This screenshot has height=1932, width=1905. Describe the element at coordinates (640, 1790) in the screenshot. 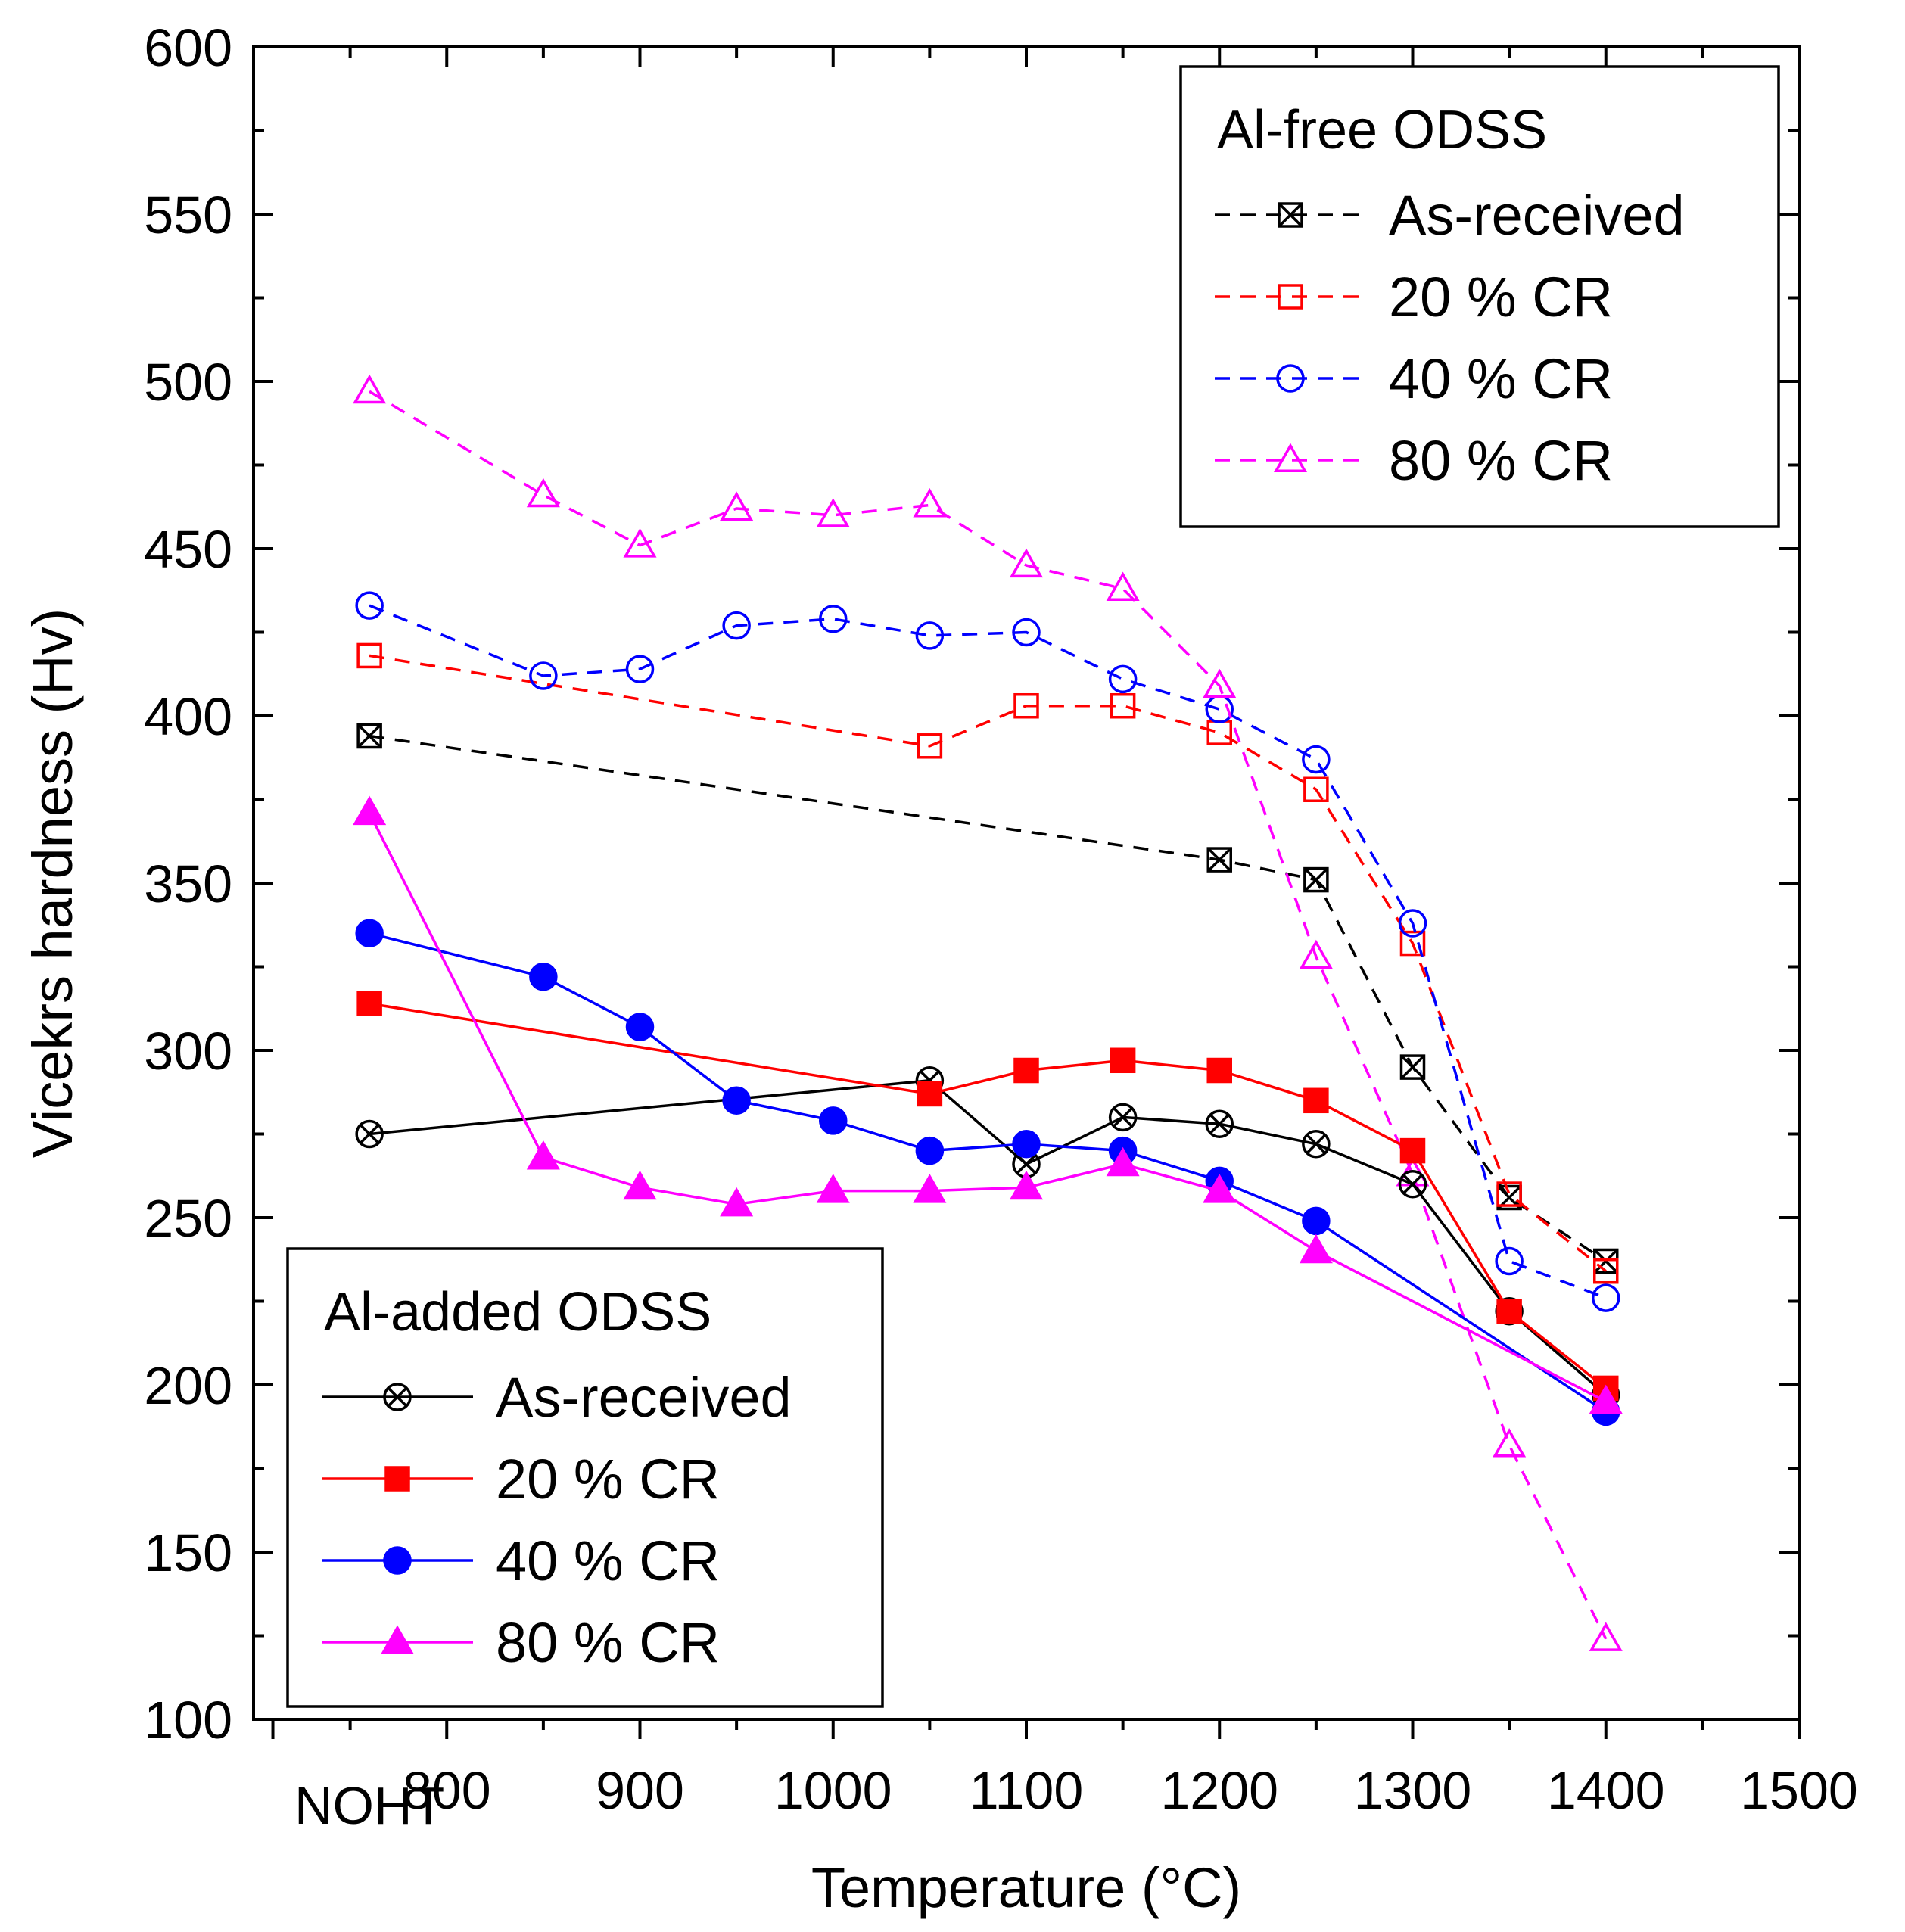

I see `x-tick-label: 900` at that location.